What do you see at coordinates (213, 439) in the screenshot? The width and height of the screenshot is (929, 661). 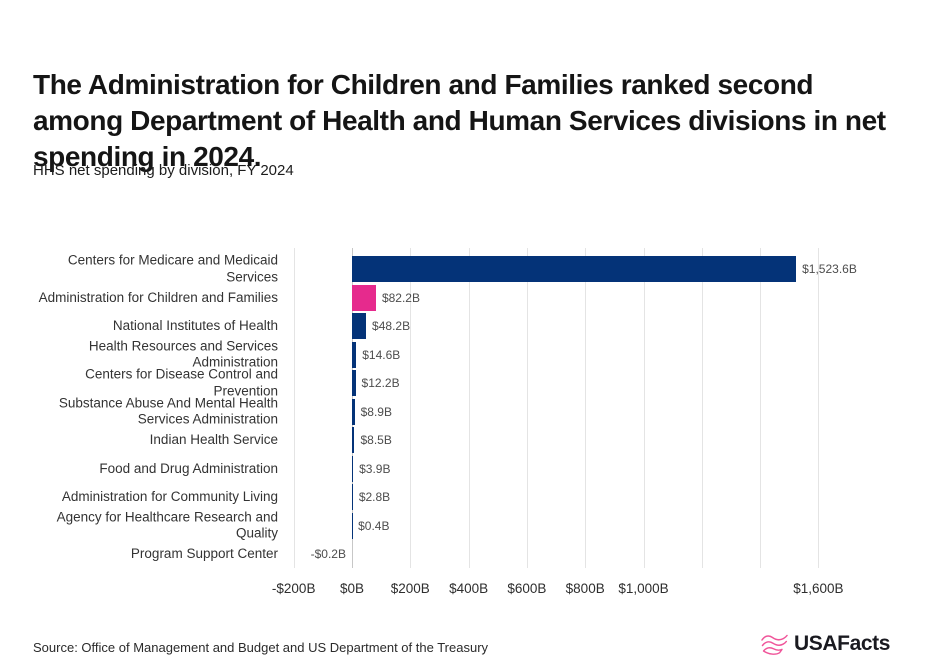 I see `category-label: Indian Health Service` at bounding box center [213, 439].